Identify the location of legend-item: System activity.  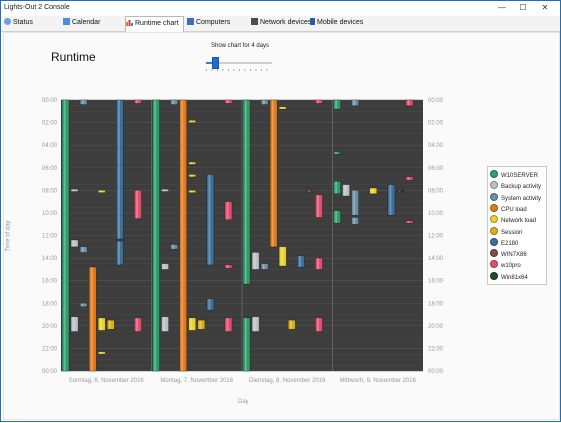
(515, 197).